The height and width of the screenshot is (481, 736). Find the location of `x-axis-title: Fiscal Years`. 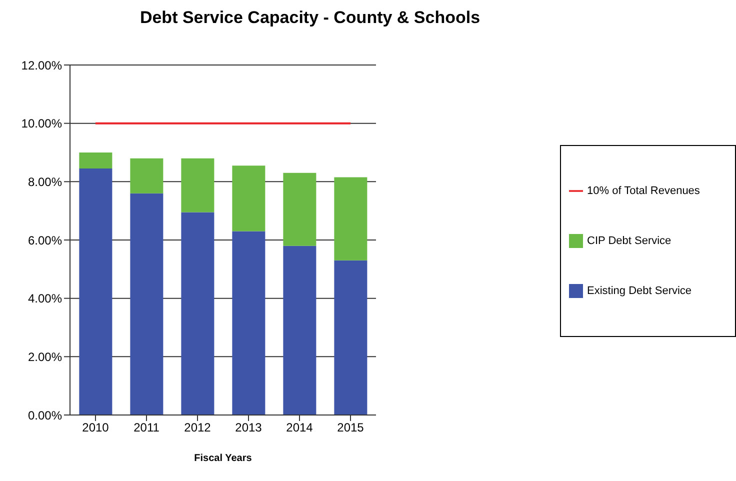

x-axis-title: Fiscal Years is located at coordinates (223, 458).